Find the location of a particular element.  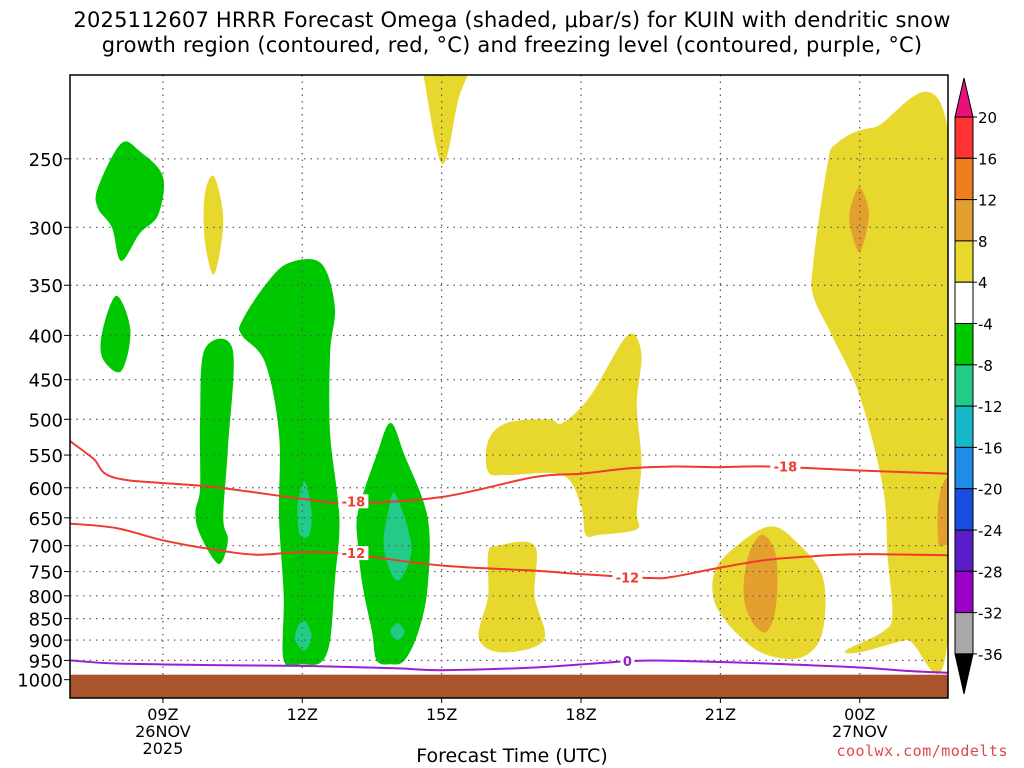

colorbar-label-3: 8 is located at coordinates (983, 242).